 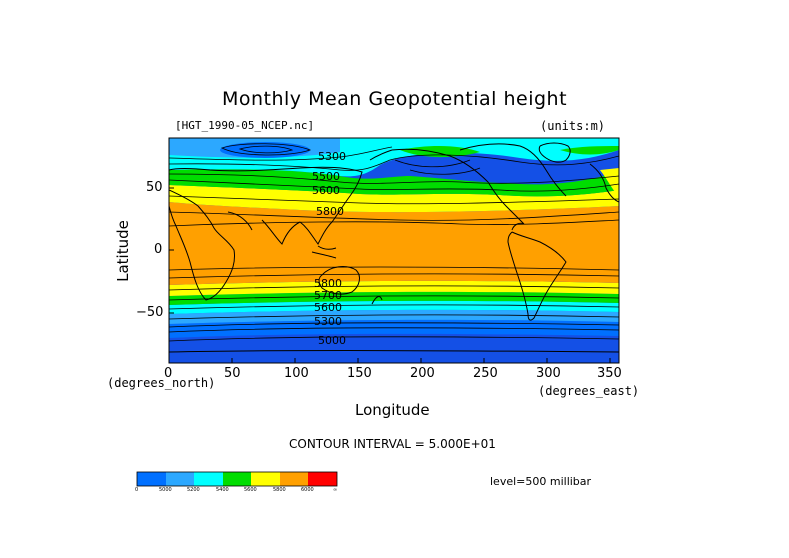 What do you see at coordinates (279, 490) in the screenshot?
I see `colorbar-label: 5800` at bounding box center [279, 490].